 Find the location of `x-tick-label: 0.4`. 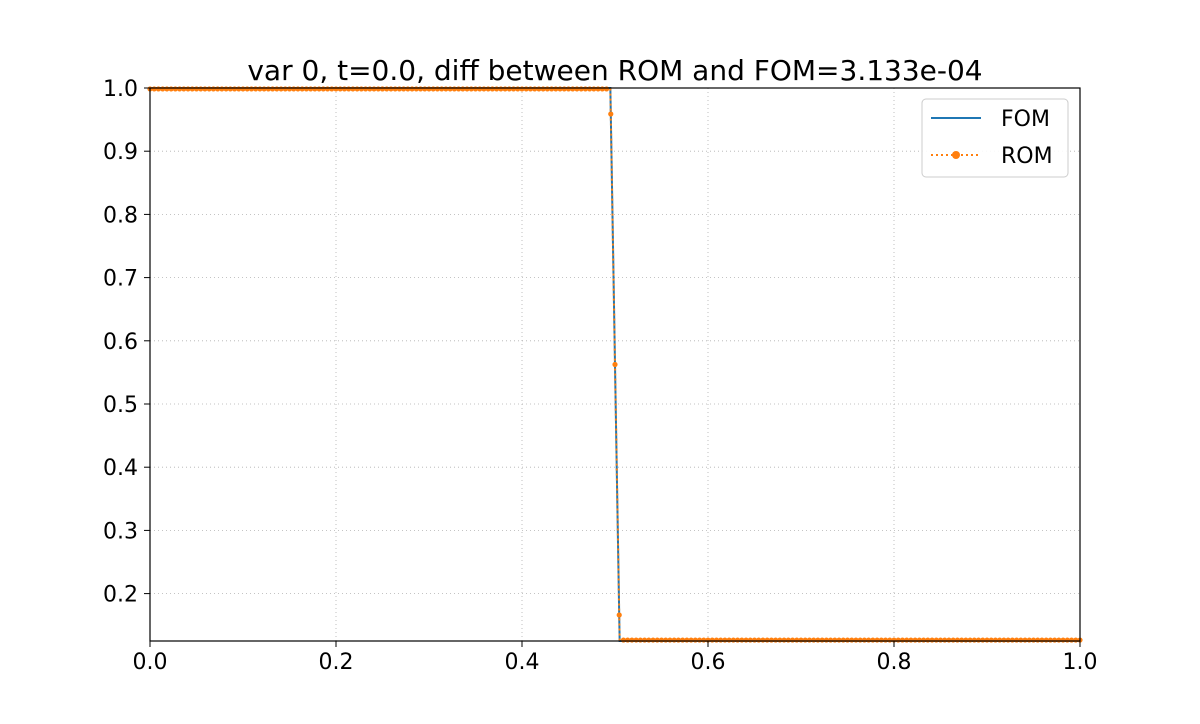

x-tick-label: 0.4 is located at coordinates (522, 662).